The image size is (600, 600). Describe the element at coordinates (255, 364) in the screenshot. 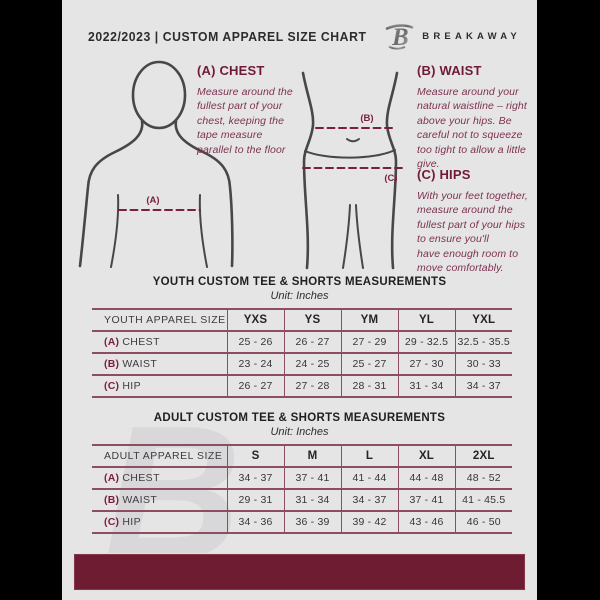

I see `table-cell: 23 - 24` at that location.